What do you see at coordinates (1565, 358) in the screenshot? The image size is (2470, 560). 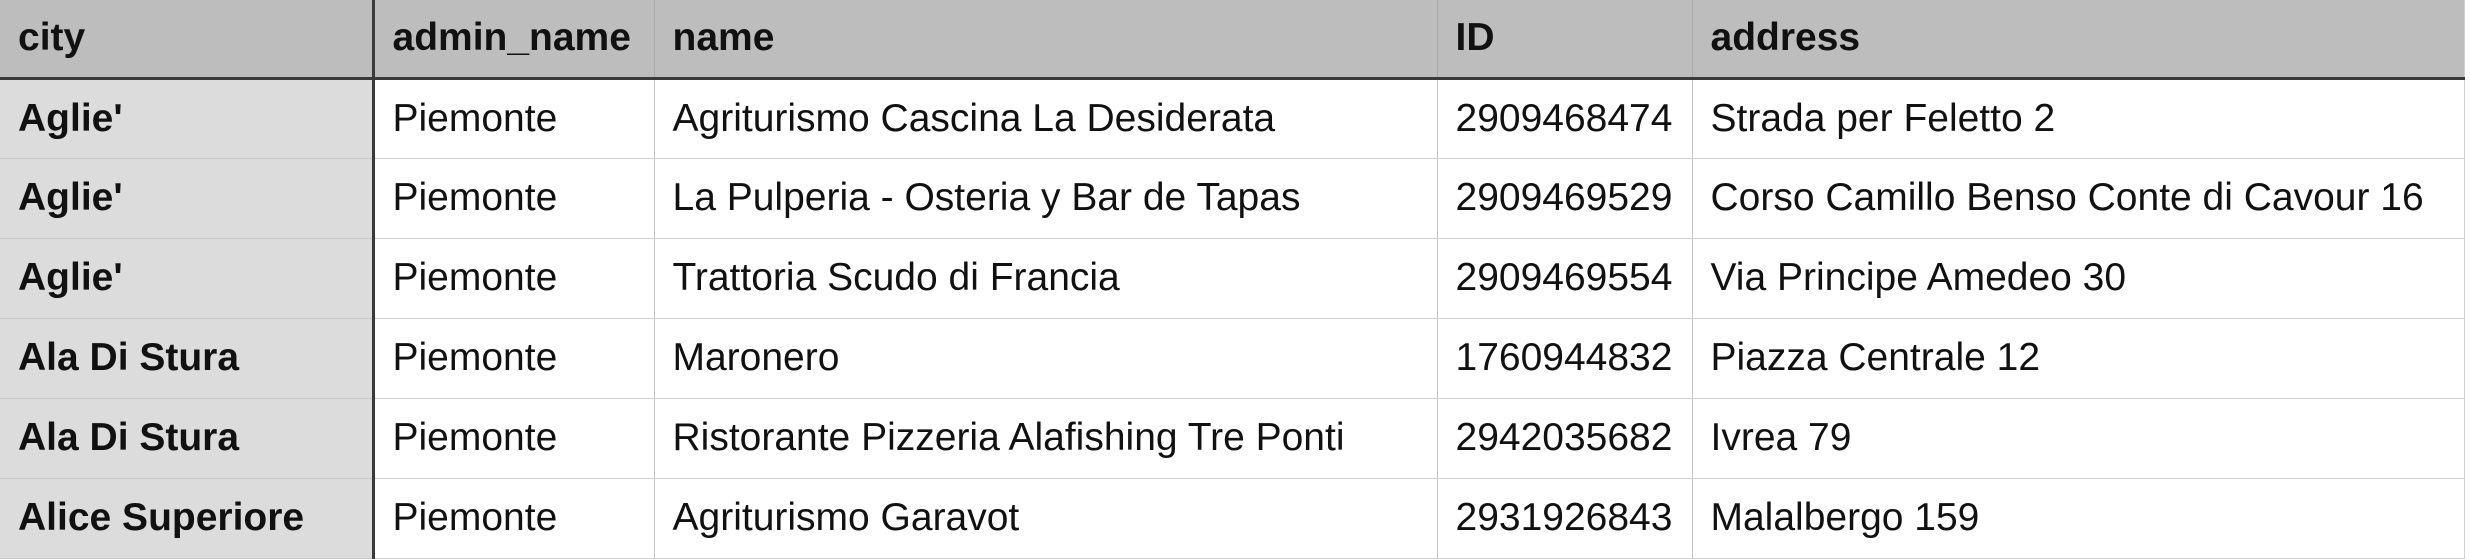 I see `cell-id: 1760944832` at bounding box center [1565, 358].